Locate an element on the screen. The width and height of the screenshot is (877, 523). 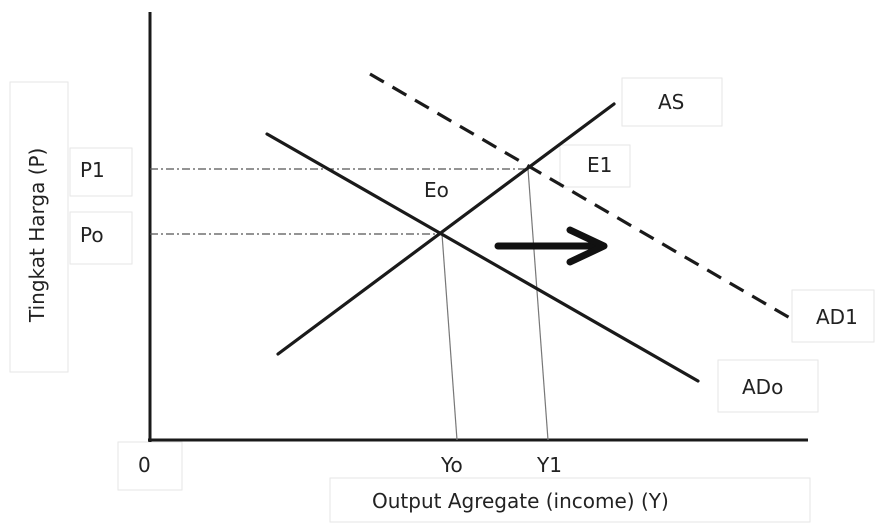
p0-label-box is located at coordinates (101, 238).